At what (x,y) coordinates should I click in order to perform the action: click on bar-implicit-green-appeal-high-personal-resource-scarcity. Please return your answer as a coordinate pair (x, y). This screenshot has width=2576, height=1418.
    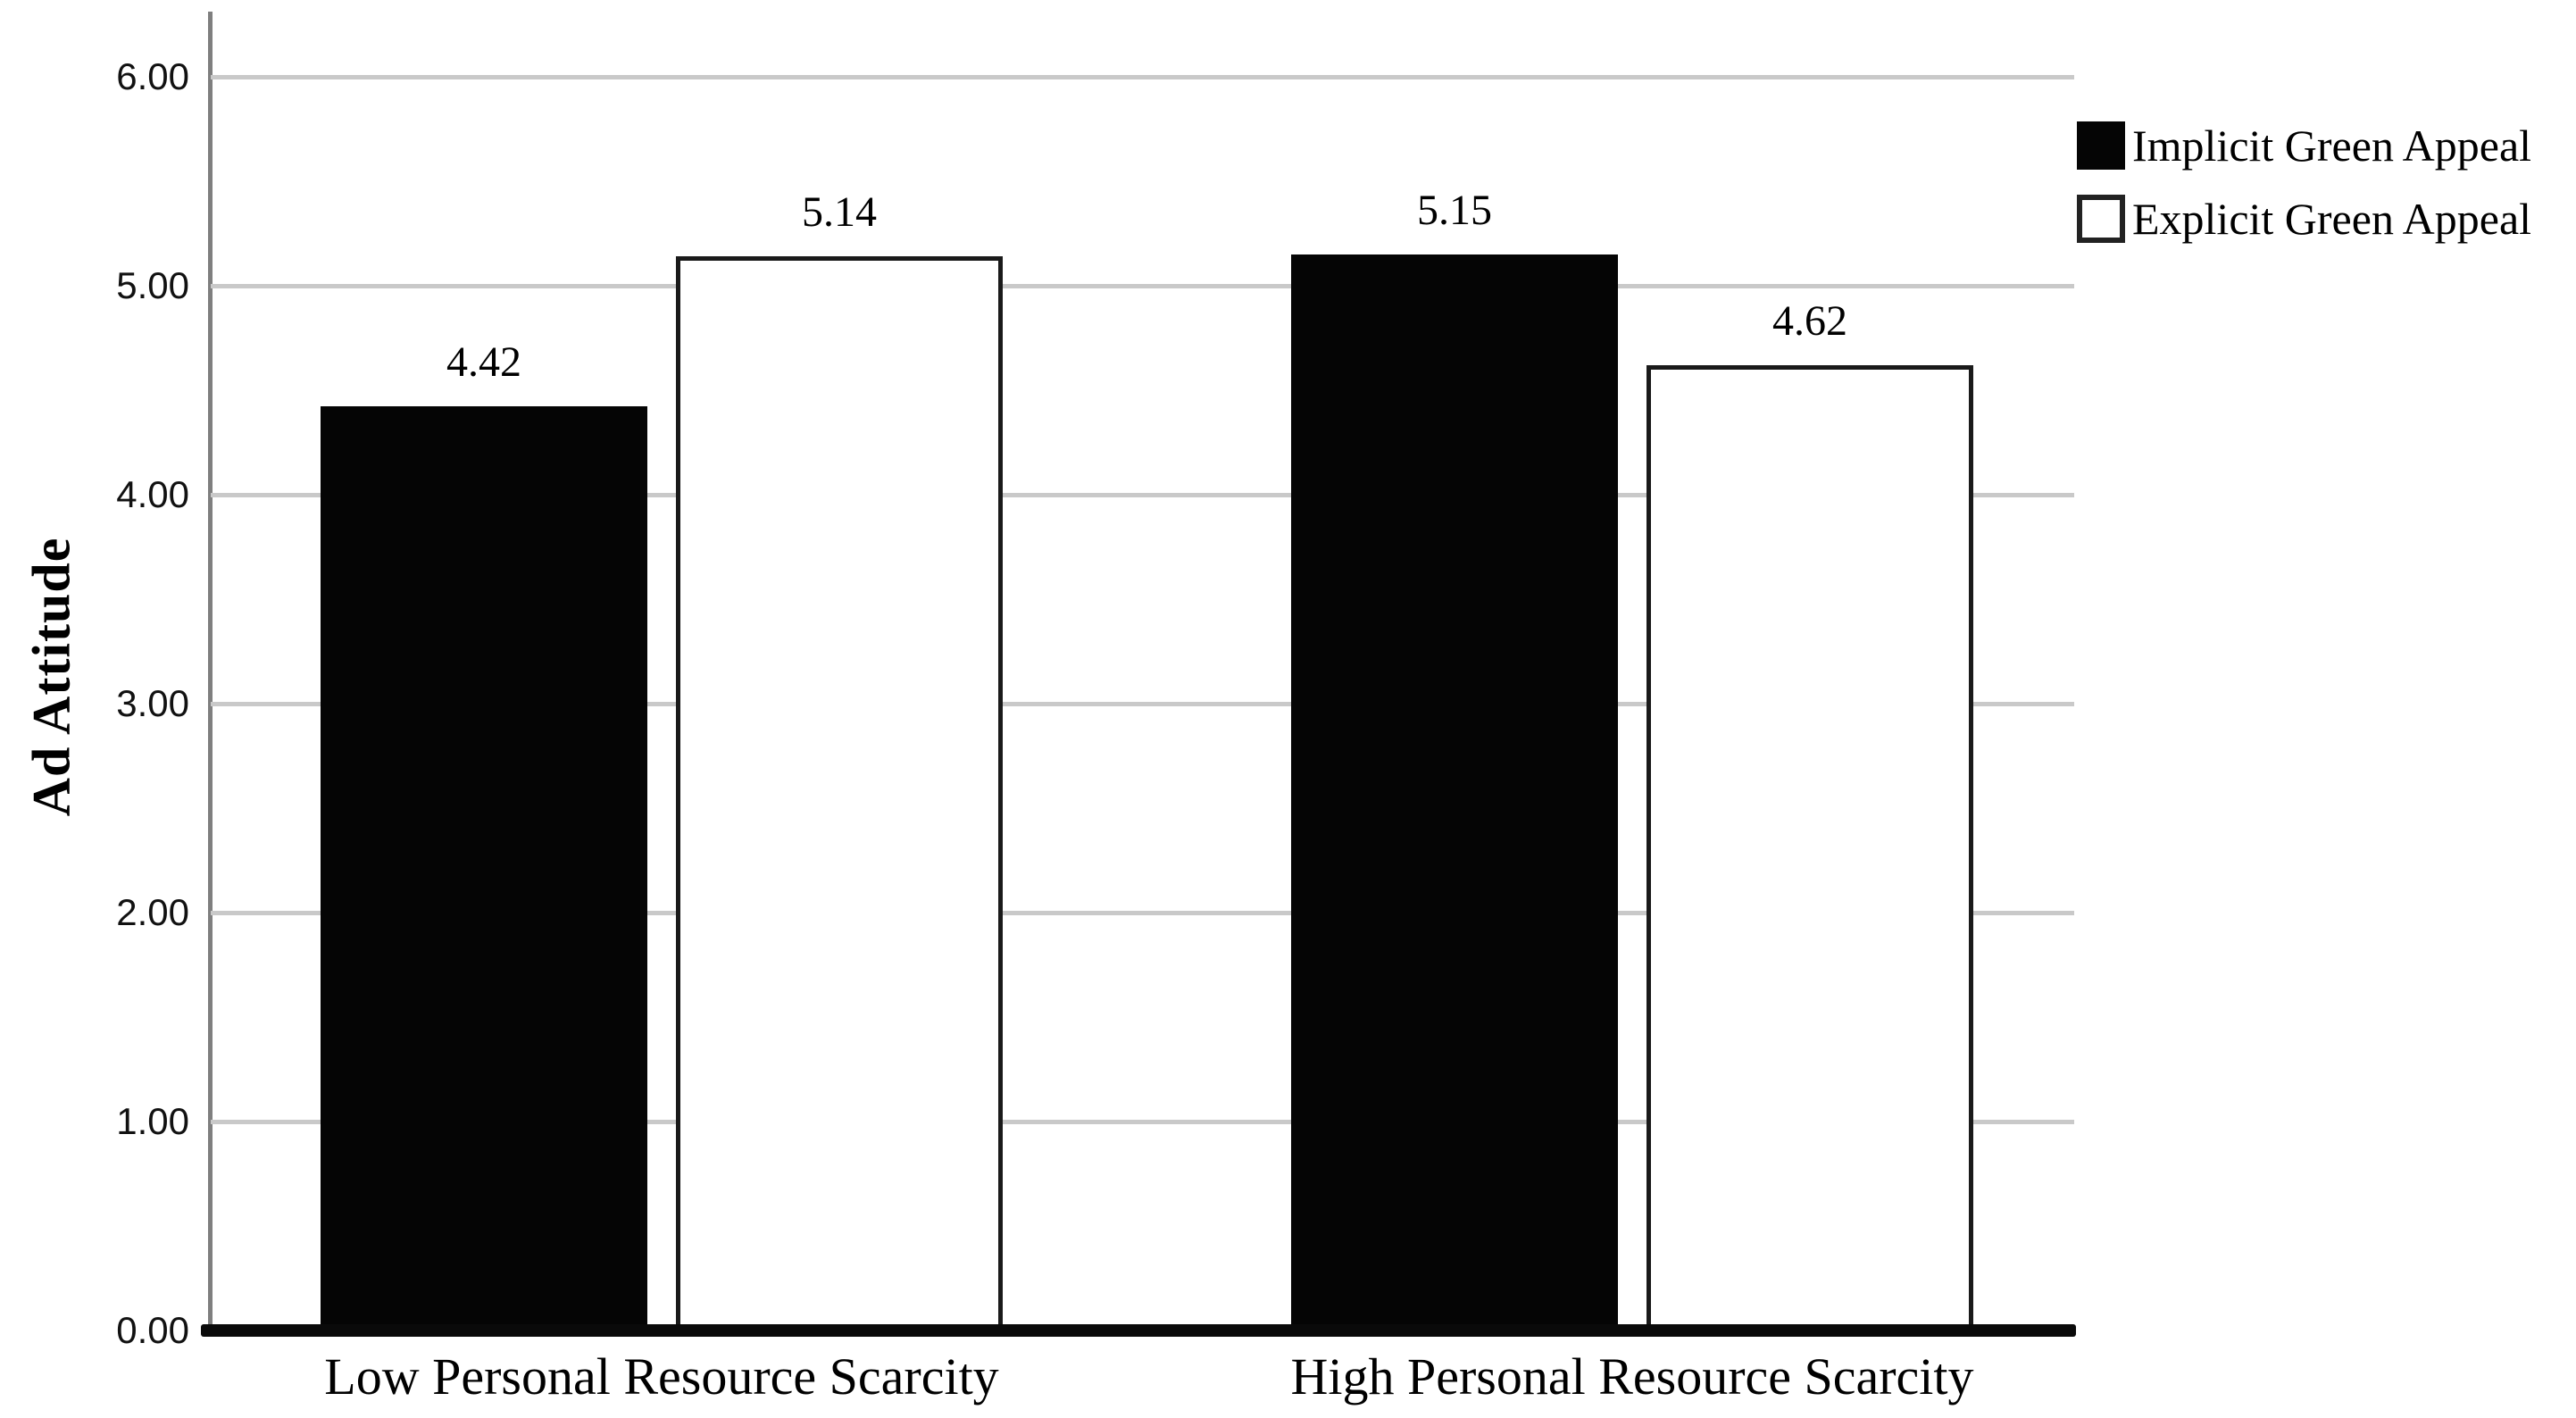
    Looking at the image, I should click on (1454, 792).